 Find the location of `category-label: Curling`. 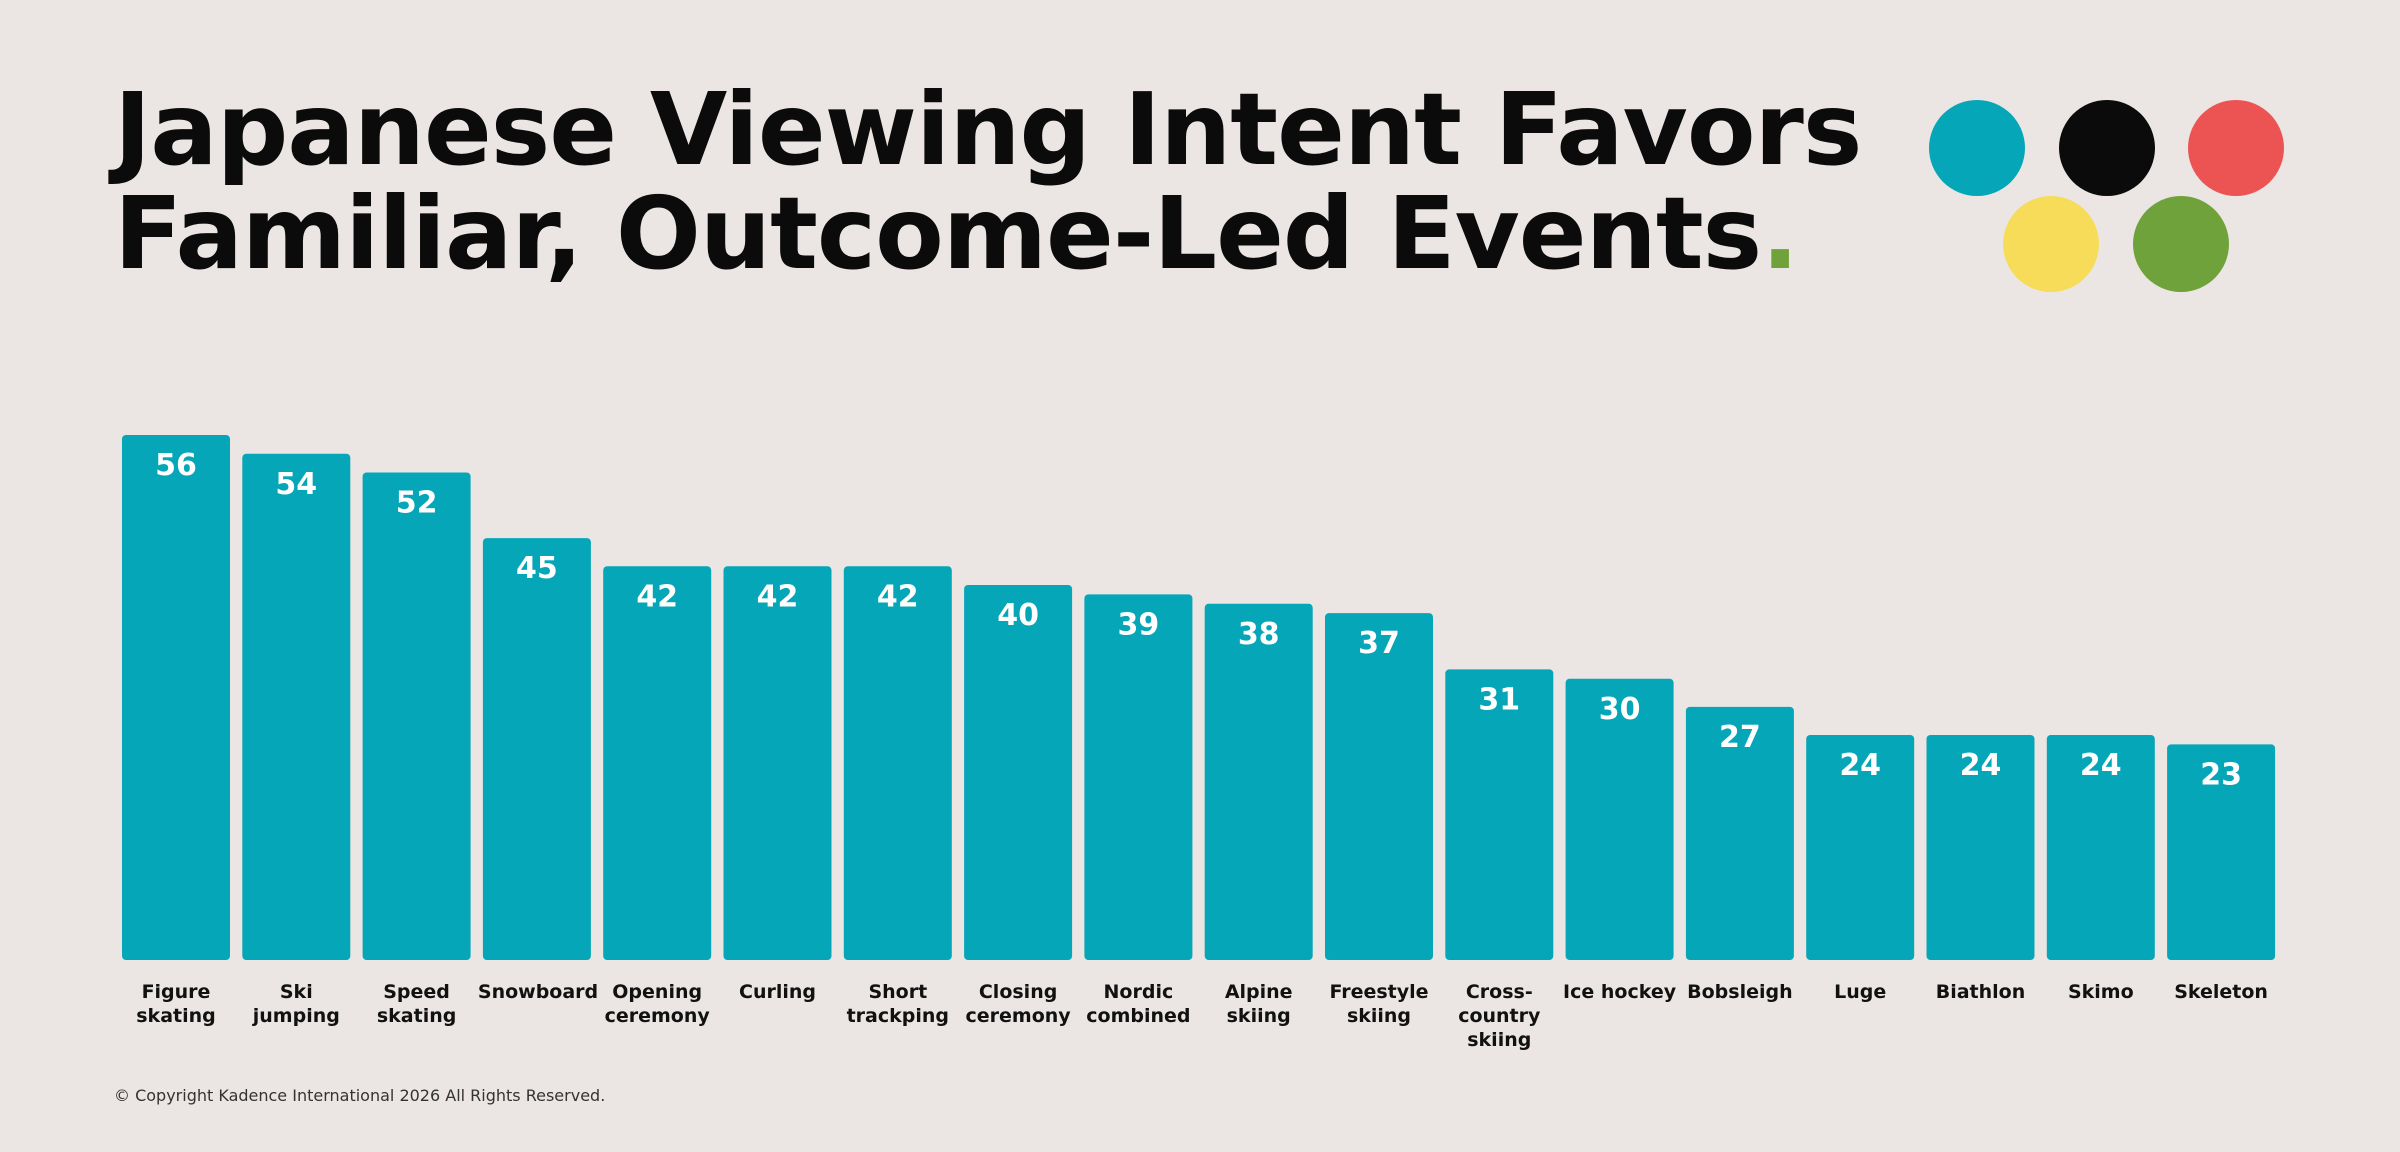

category-label: Curling is located at coordinates (777, 992).